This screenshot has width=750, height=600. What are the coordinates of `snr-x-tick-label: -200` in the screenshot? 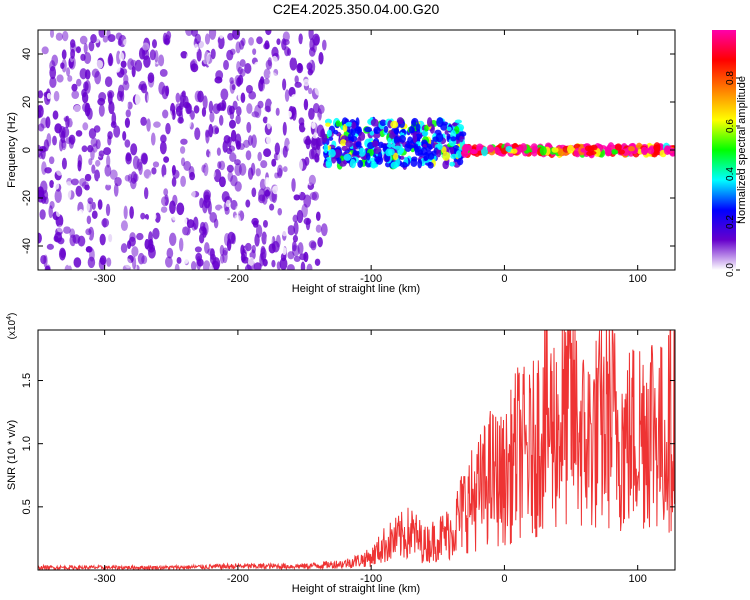 It's located at (238, 579).